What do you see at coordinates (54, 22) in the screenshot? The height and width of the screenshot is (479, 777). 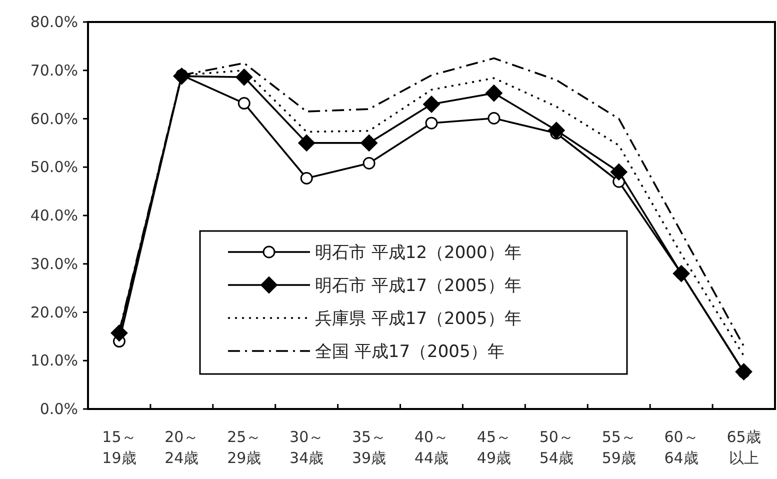 I see `y-tick-label: 80.0%` at bounding box center [54, 22].